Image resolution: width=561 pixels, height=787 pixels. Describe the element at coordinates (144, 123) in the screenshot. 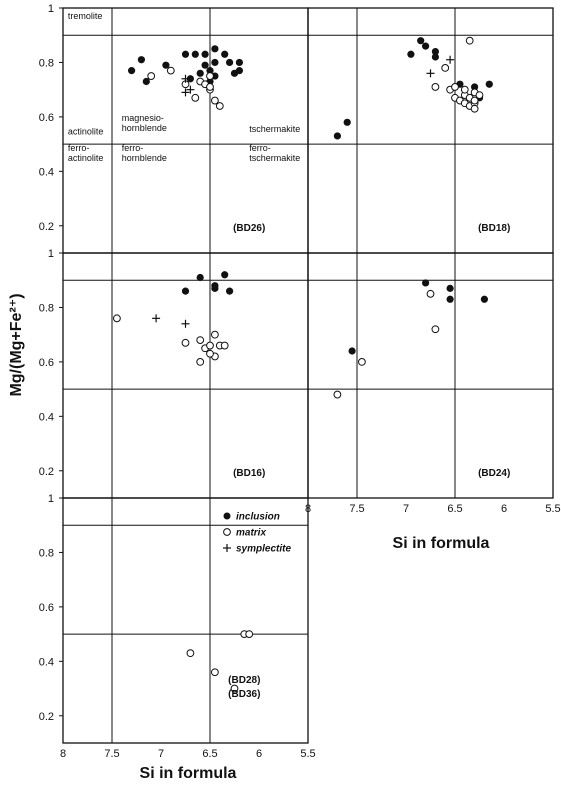

I see `field-label: magnesio-hornblende` at that location.